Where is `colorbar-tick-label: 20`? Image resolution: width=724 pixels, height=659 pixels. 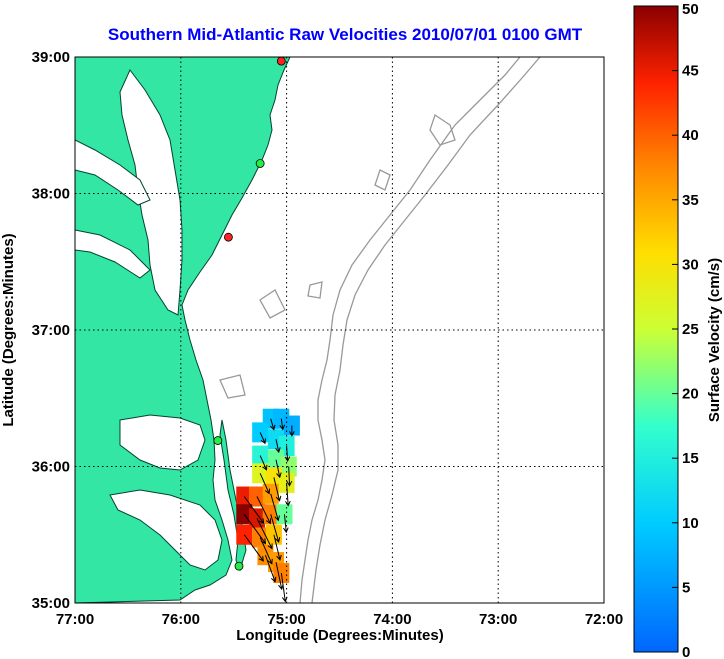 colorbar-tick-label: 20 is located at coordinates (690, 394).